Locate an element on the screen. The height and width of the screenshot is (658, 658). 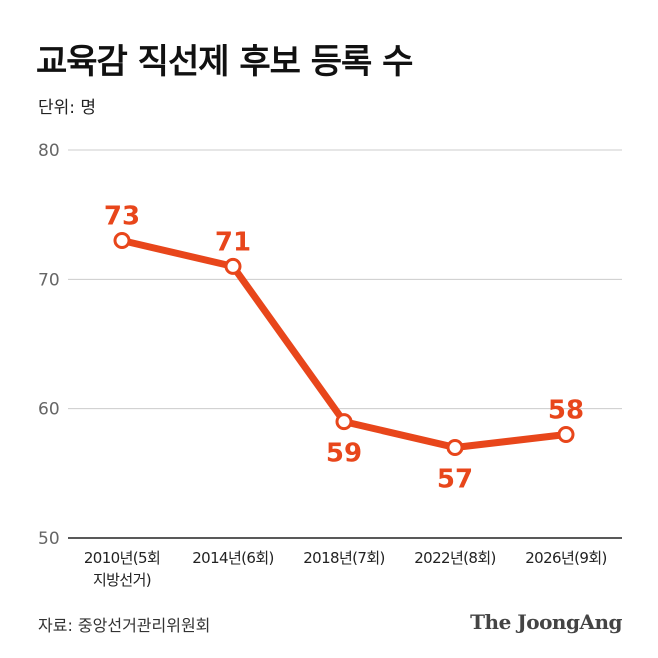
chart-title: 교육감 직선제 후보 등록 수 is located at coordinates (224, 62).